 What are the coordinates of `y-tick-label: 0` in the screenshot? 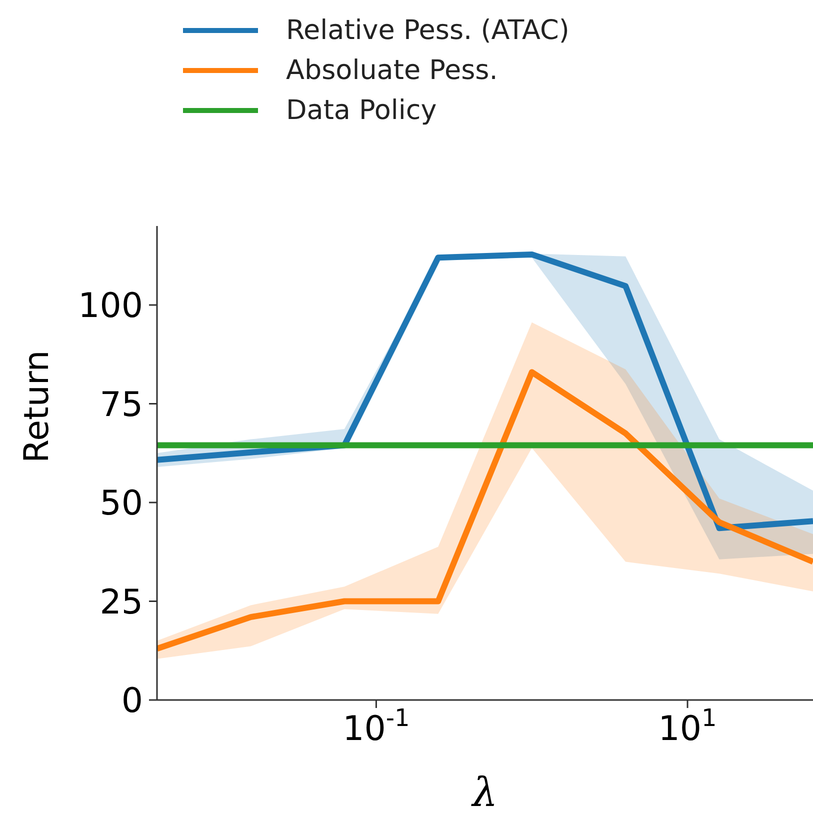 It's located at (132, 701).